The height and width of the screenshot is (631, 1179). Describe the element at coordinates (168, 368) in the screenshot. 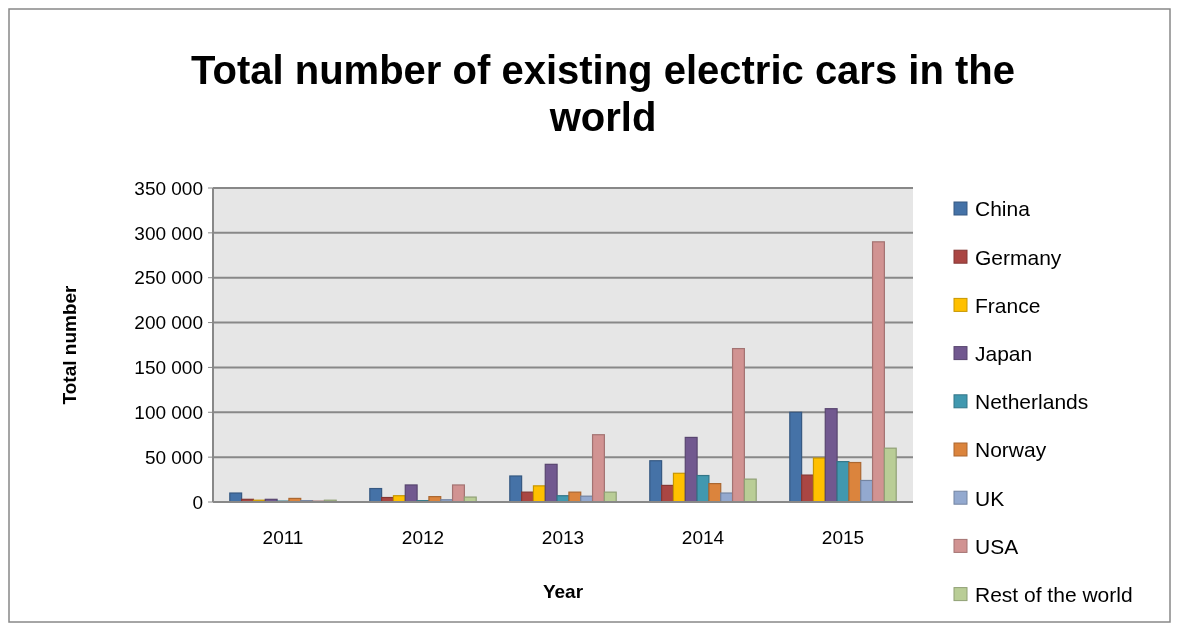

I see `y-tick-label: 150 000` at that location.